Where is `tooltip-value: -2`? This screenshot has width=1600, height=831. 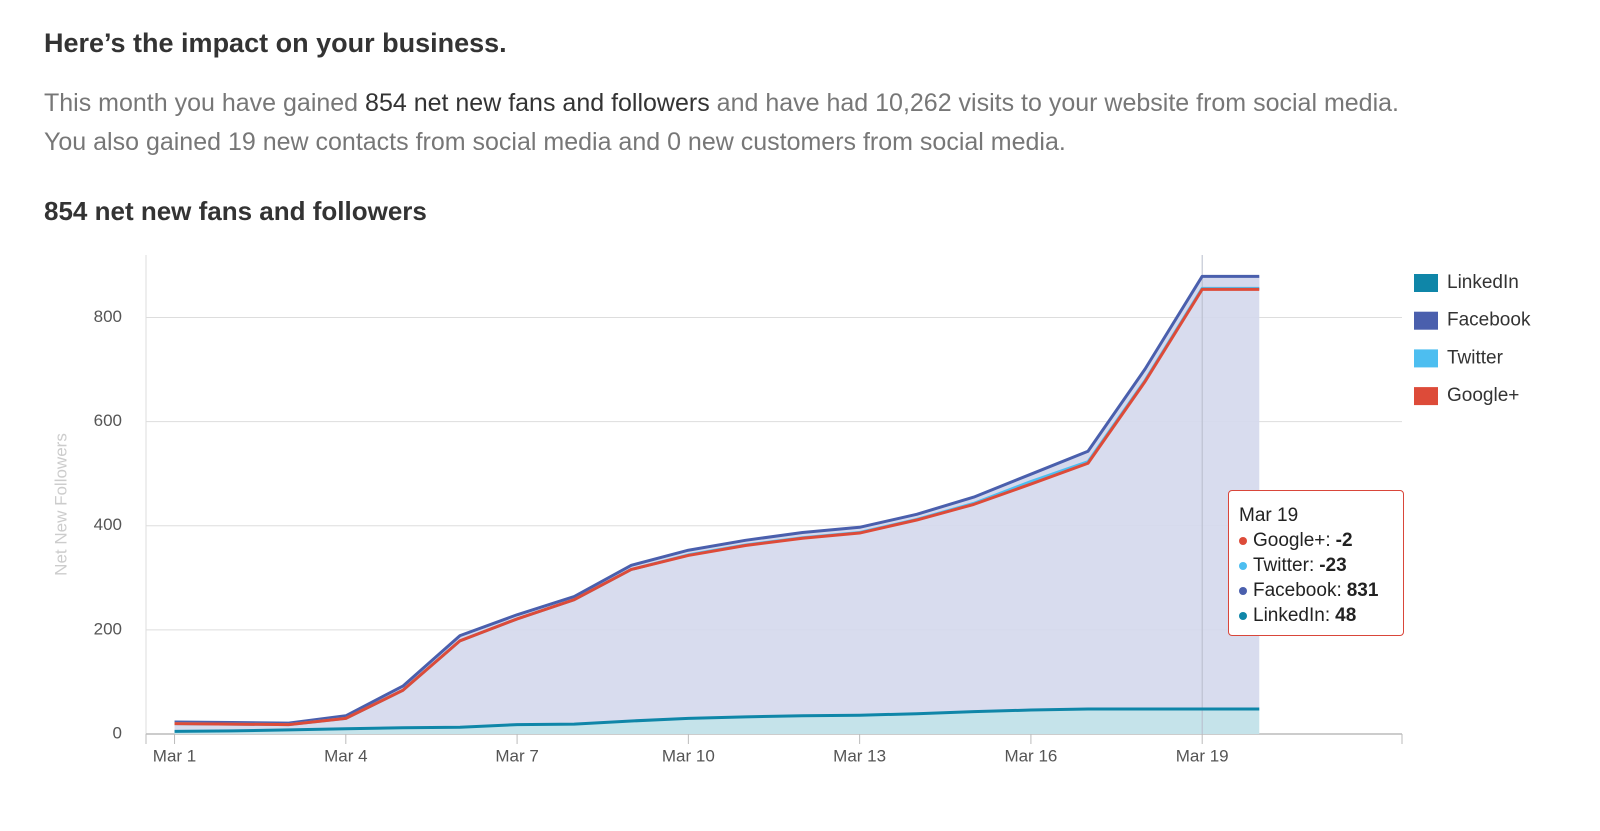
tooltip-value: -2 is located at coordinates (1344, 540).